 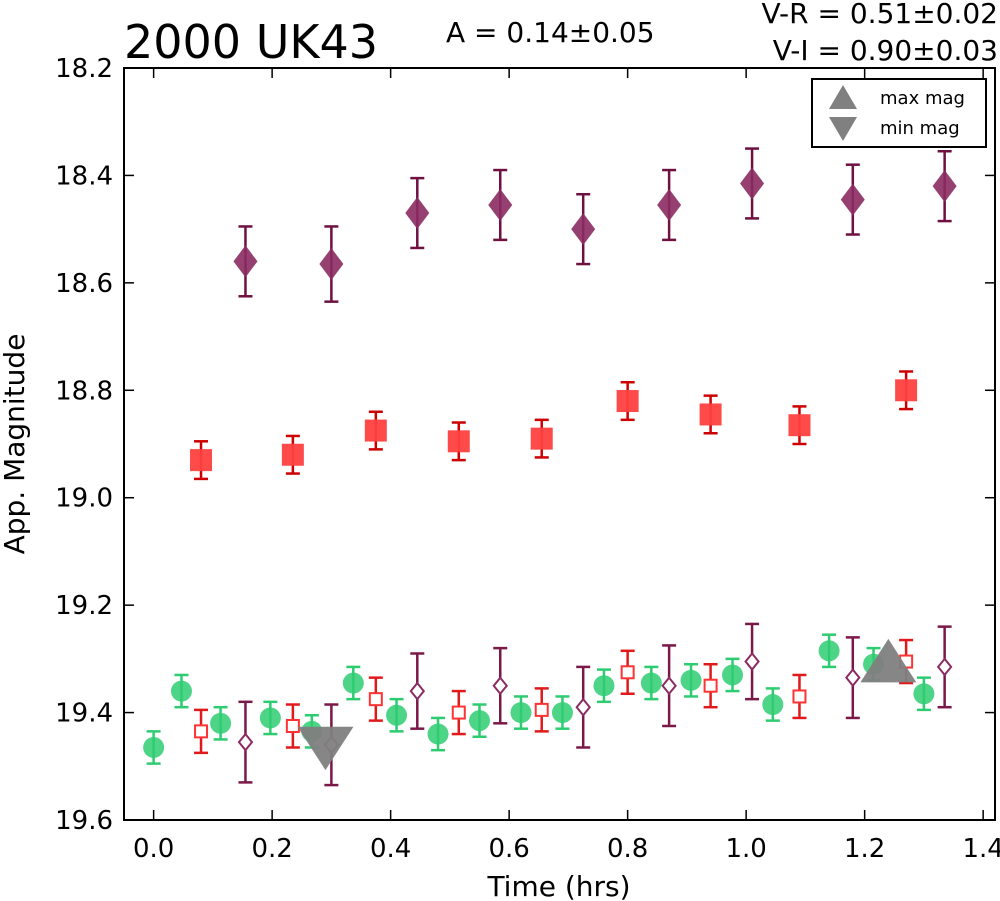 What do you see at coordinates (271, 849) in the screenshot?
I see `x-tick-label: 0.2` at bounding box center [271, 849].